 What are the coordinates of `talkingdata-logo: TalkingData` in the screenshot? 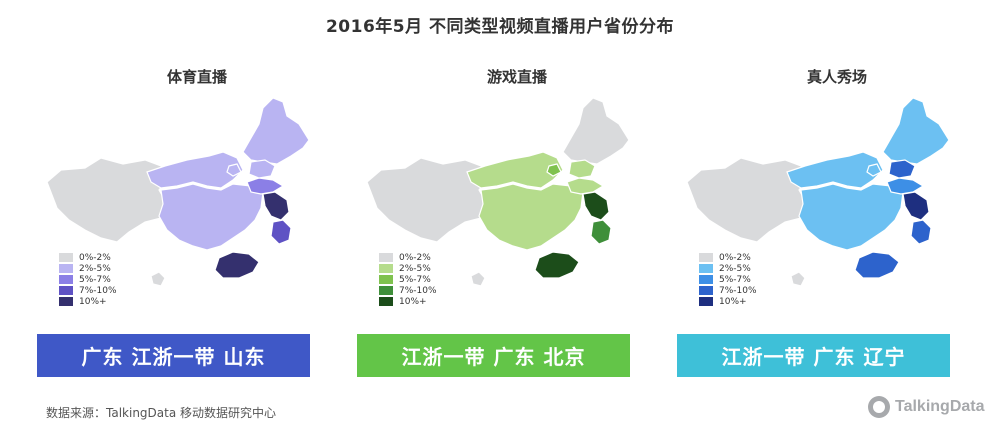 It's located at (926, 407).